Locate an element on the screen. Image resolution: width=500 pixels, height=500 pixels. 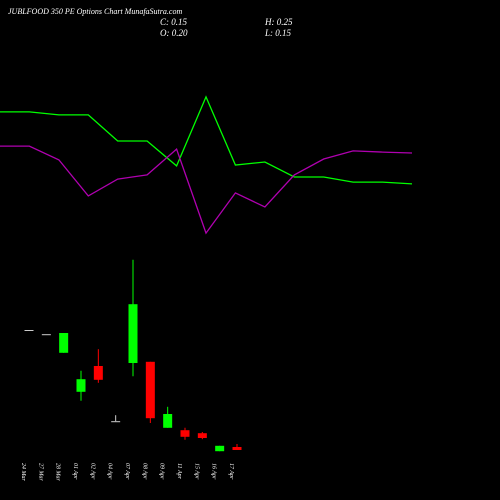
x-tick-label: 17 Apr is located at coordinates (231, 471).